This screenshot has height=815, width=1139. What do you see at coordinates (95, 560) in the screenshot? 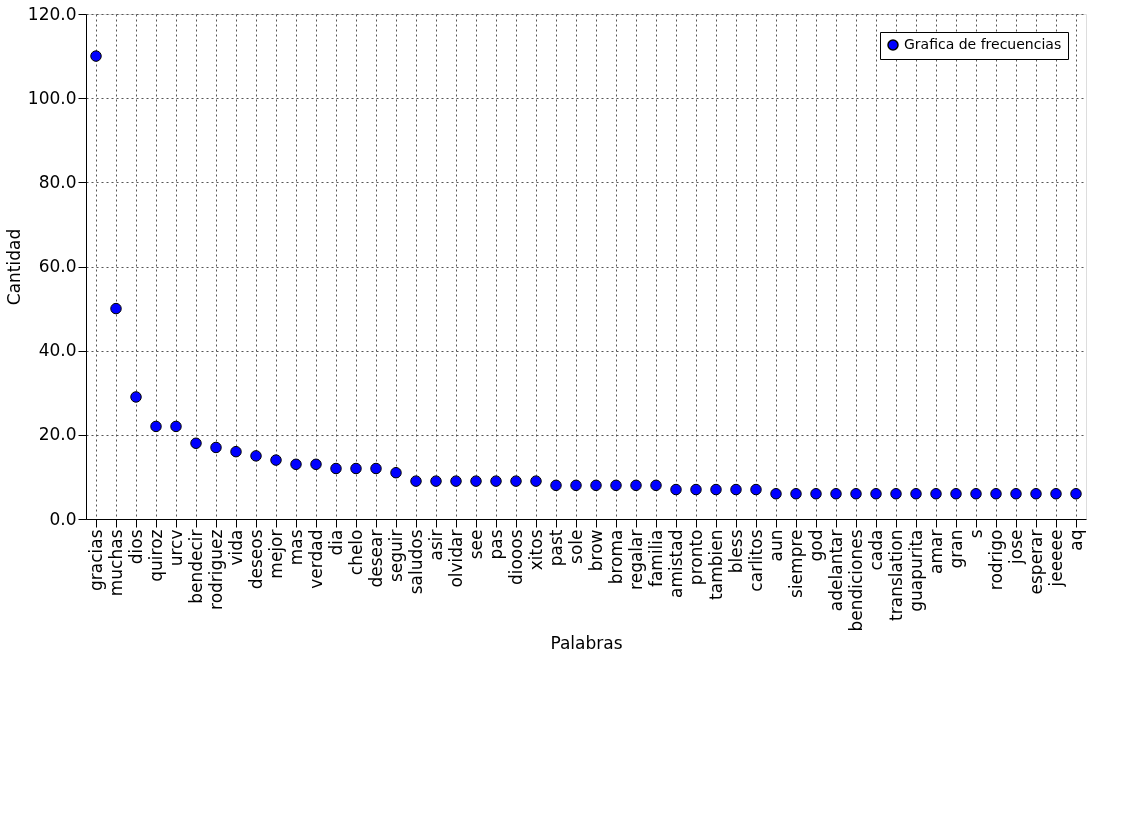
I see `x-tick-label: gracias` at bounding box center [95, 560].